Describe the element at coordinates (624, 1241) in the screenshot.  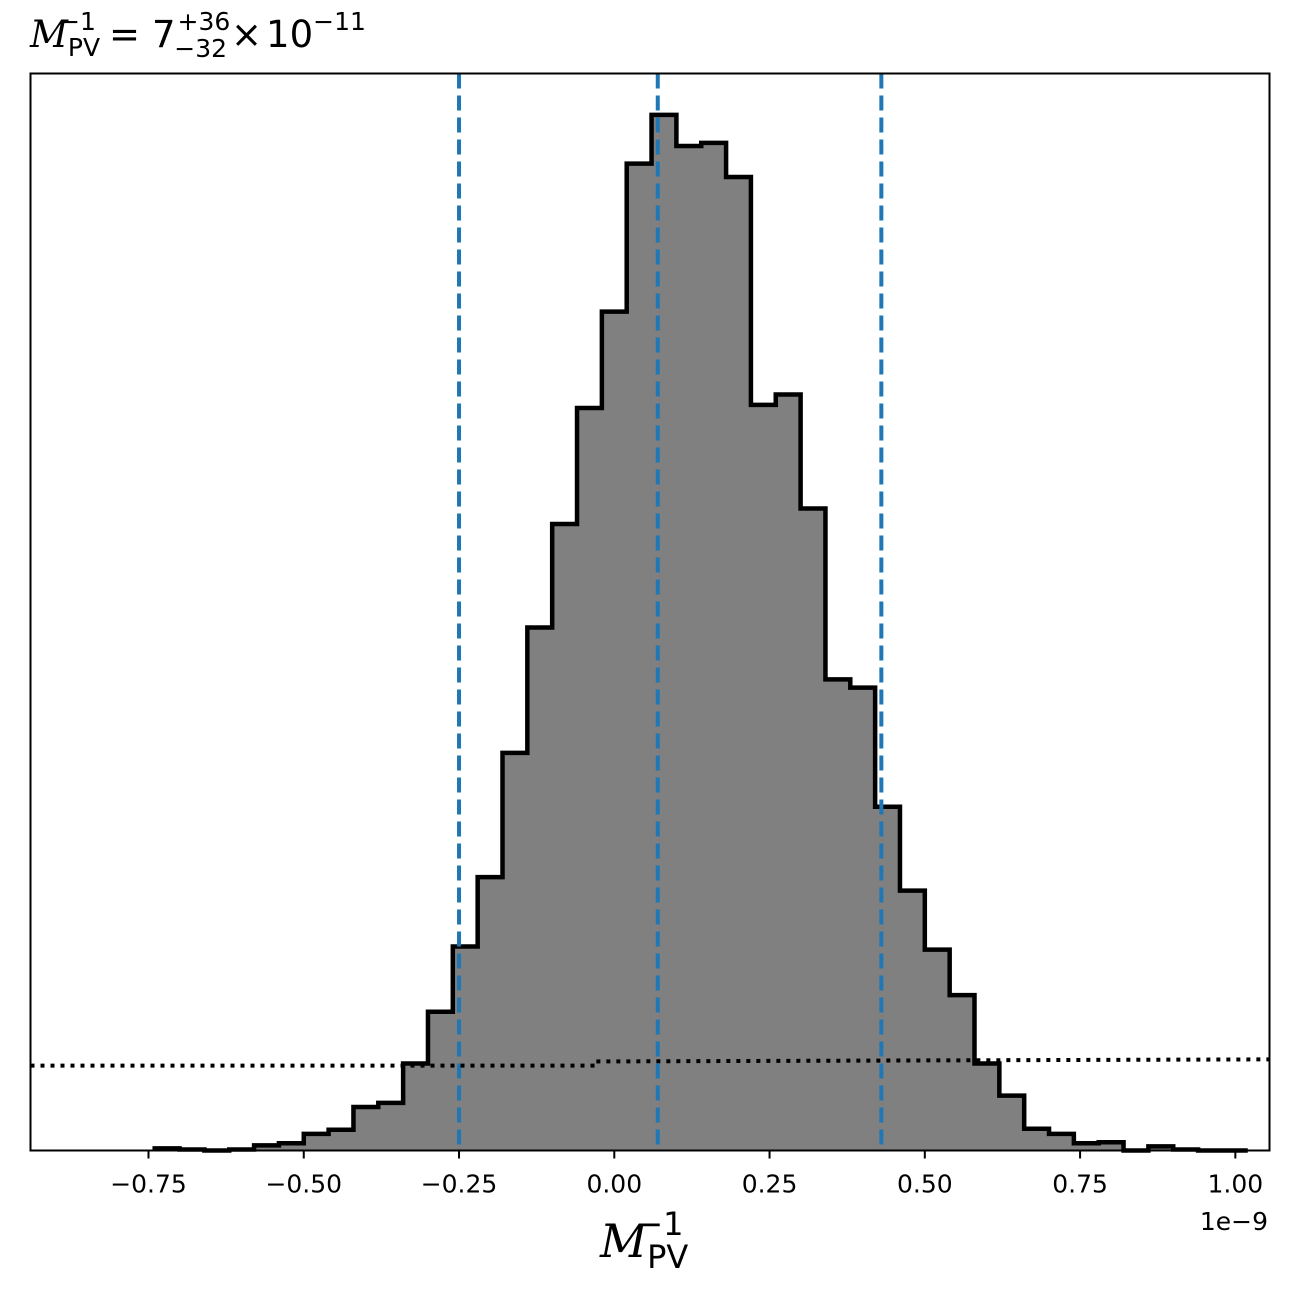
I see `xlabel-symbol: M` at that location.